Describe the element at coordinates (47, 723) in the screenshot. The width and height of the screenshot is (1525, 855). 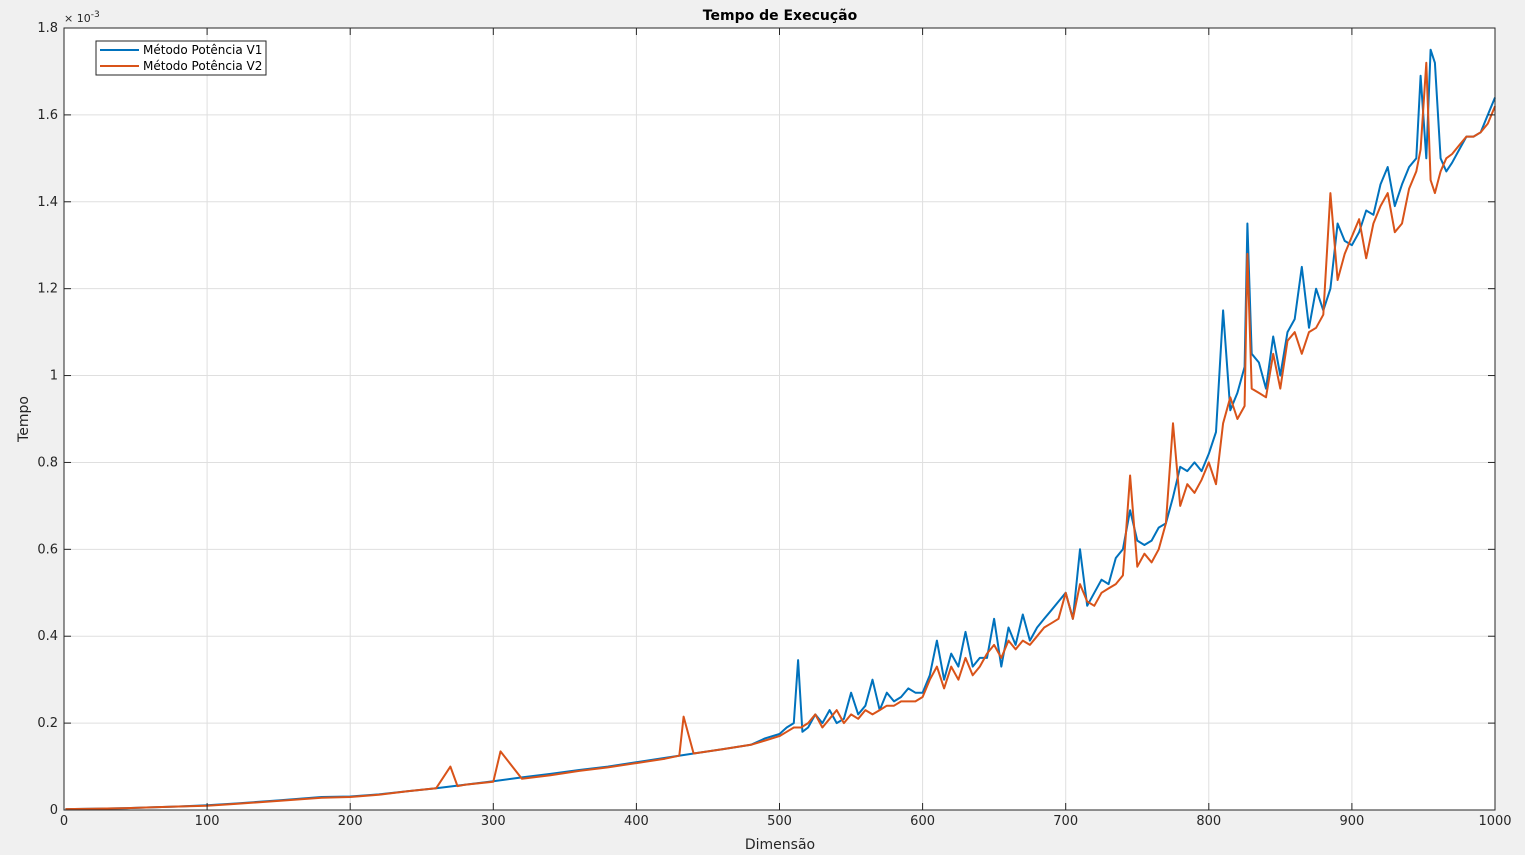
I see `y-tick-label: 0.2` at that location.